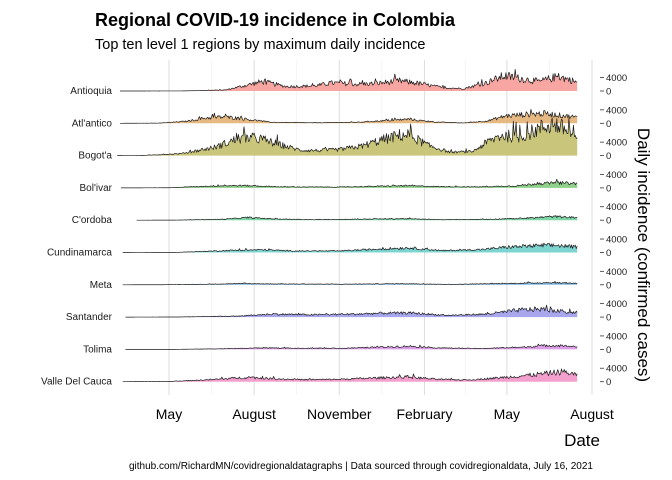 The image size is (672, 480). I want to click on ridge-c-ordoba: 0 4000 C'ordoba, so click(349, 214).